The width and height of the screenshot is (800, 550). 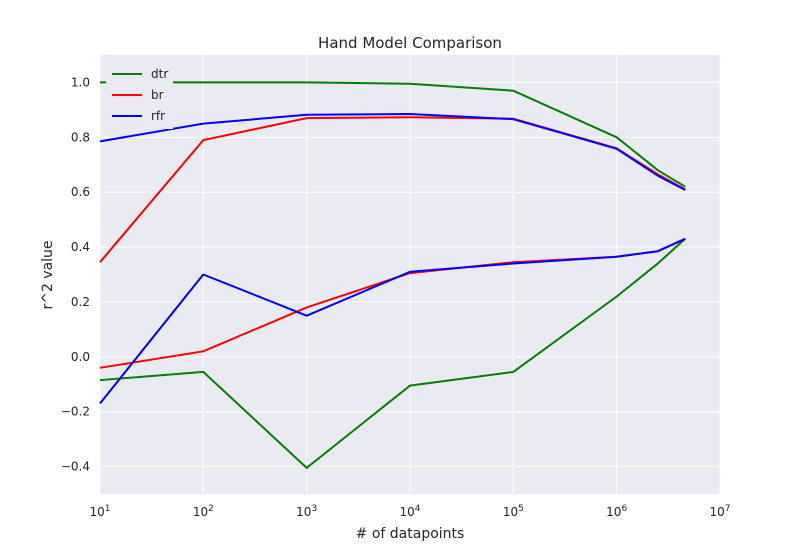 I want to click on series-line-dtr, so click(x=393, y=134).